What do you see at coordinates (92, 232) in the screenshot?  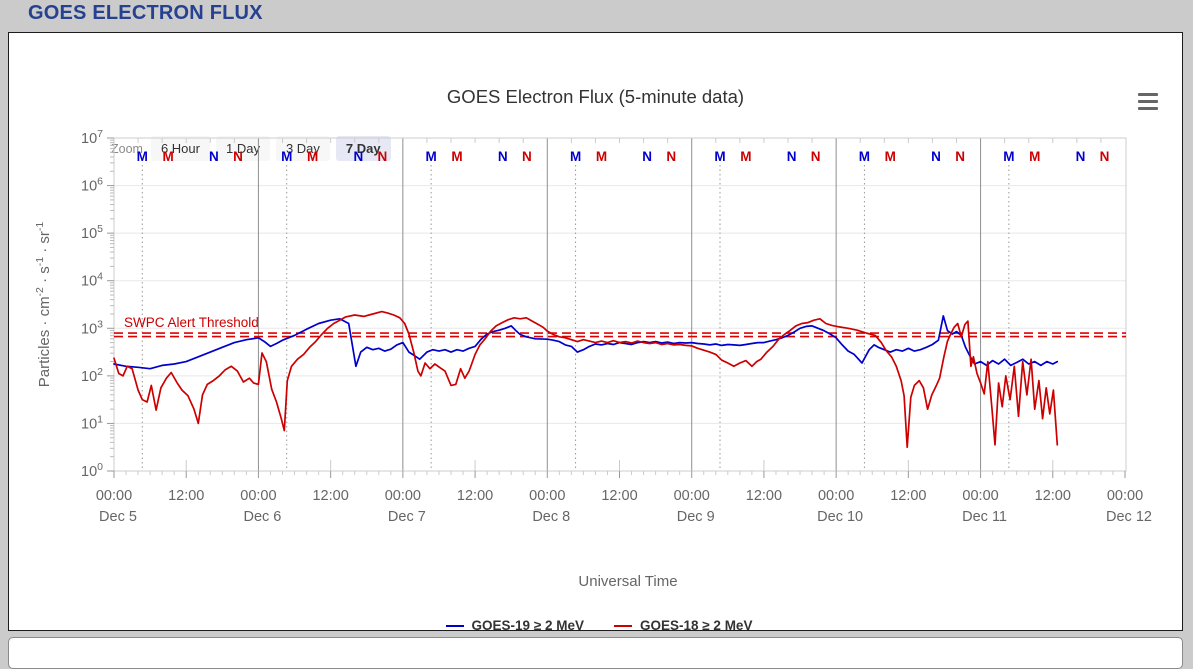 I see `svg-text: 10⁵` at bounding box center [92, 232].